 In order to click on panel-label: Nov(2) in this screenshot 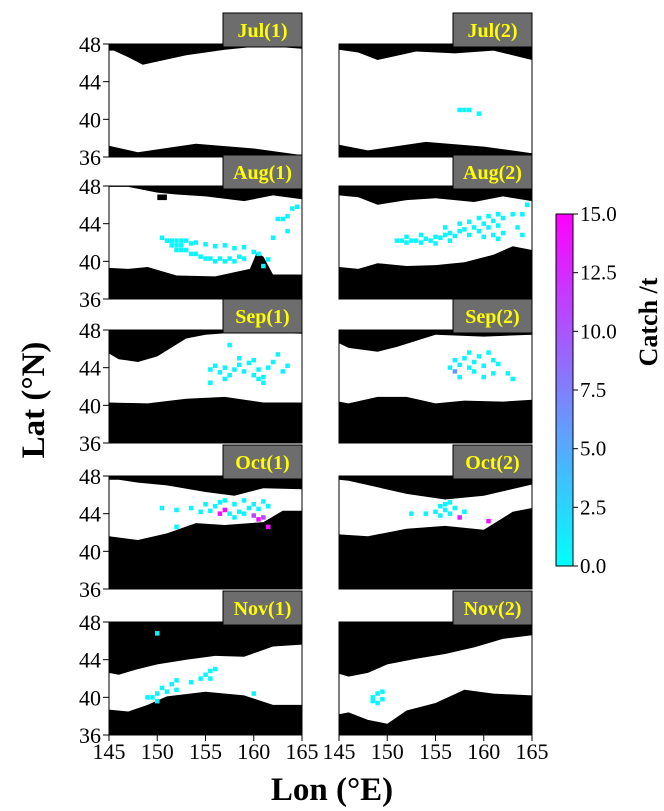, I will do `click(493, 609)`.